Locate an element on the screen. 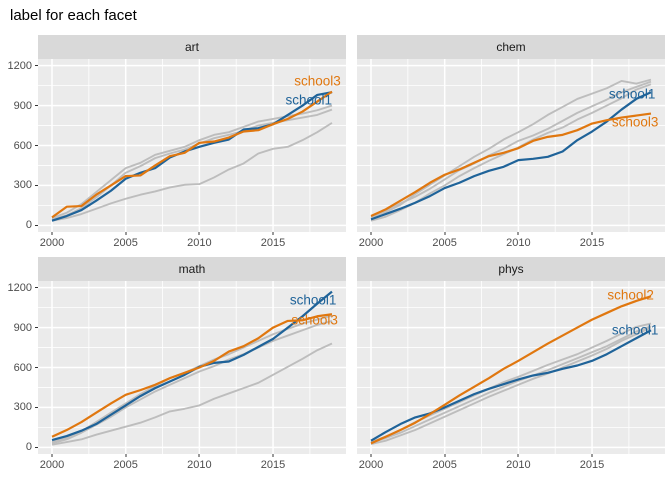  y-axis-row1: 1200 900 600 300 0 is located at coordinates (21, 145).